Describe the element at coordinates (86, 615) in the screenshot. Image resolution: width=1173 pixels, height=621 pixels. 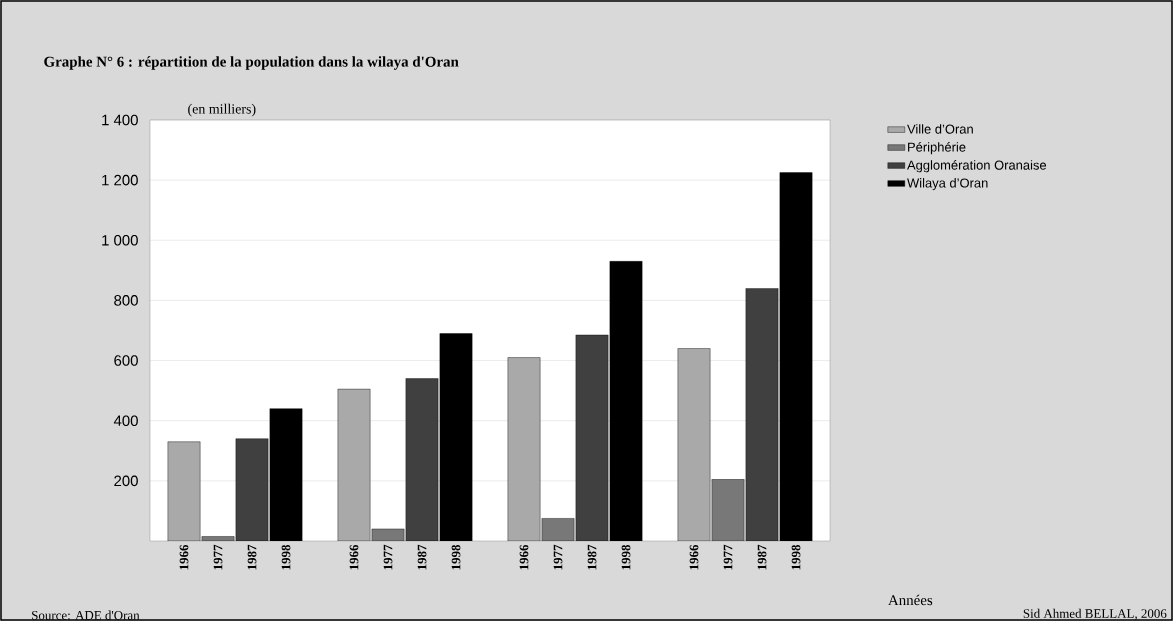
I see `source-note: Source: ADE d'Oran` at that location.